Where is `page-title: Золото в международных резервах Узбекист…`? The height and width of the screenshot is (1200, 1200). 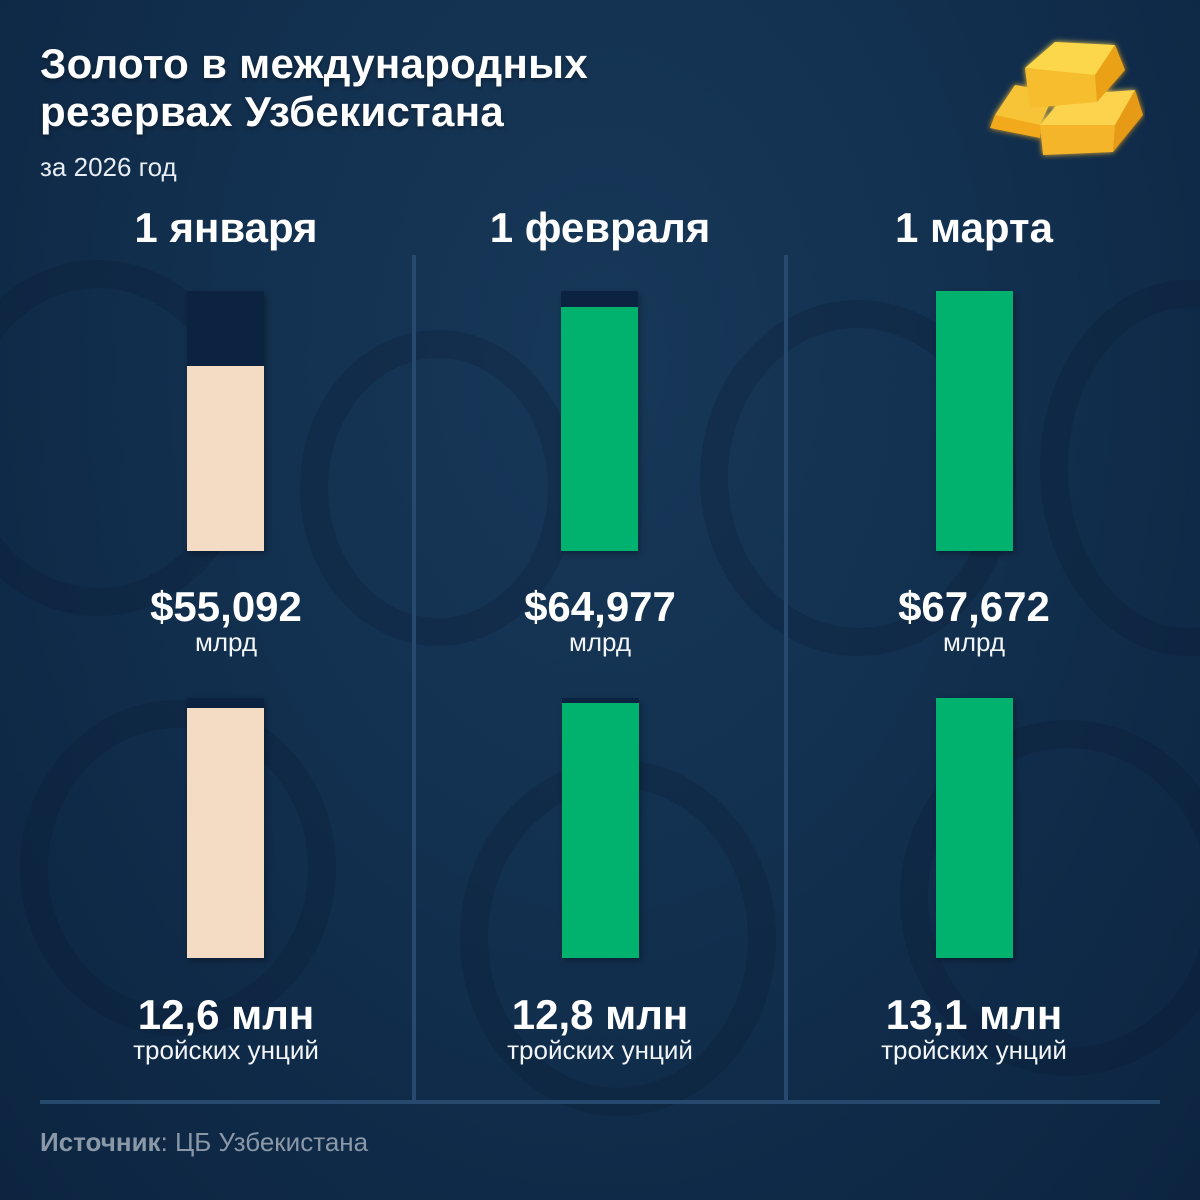
page-title: Золото в международных резервах Узбекист… is located at coordinates (314, 88).